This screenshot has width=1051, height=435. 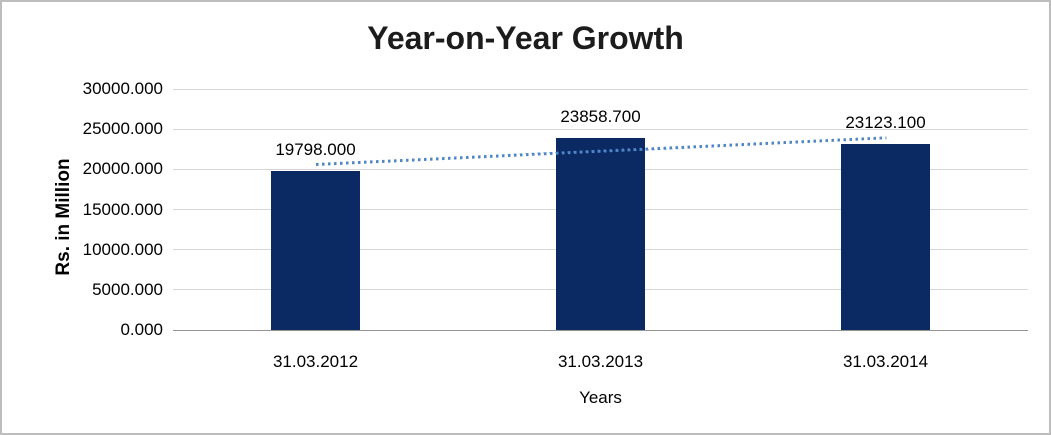 What do you see at coordinates (600, 397) in the screenshot?
I see `x-axis-title: Years` at bounding box center [600, 397].